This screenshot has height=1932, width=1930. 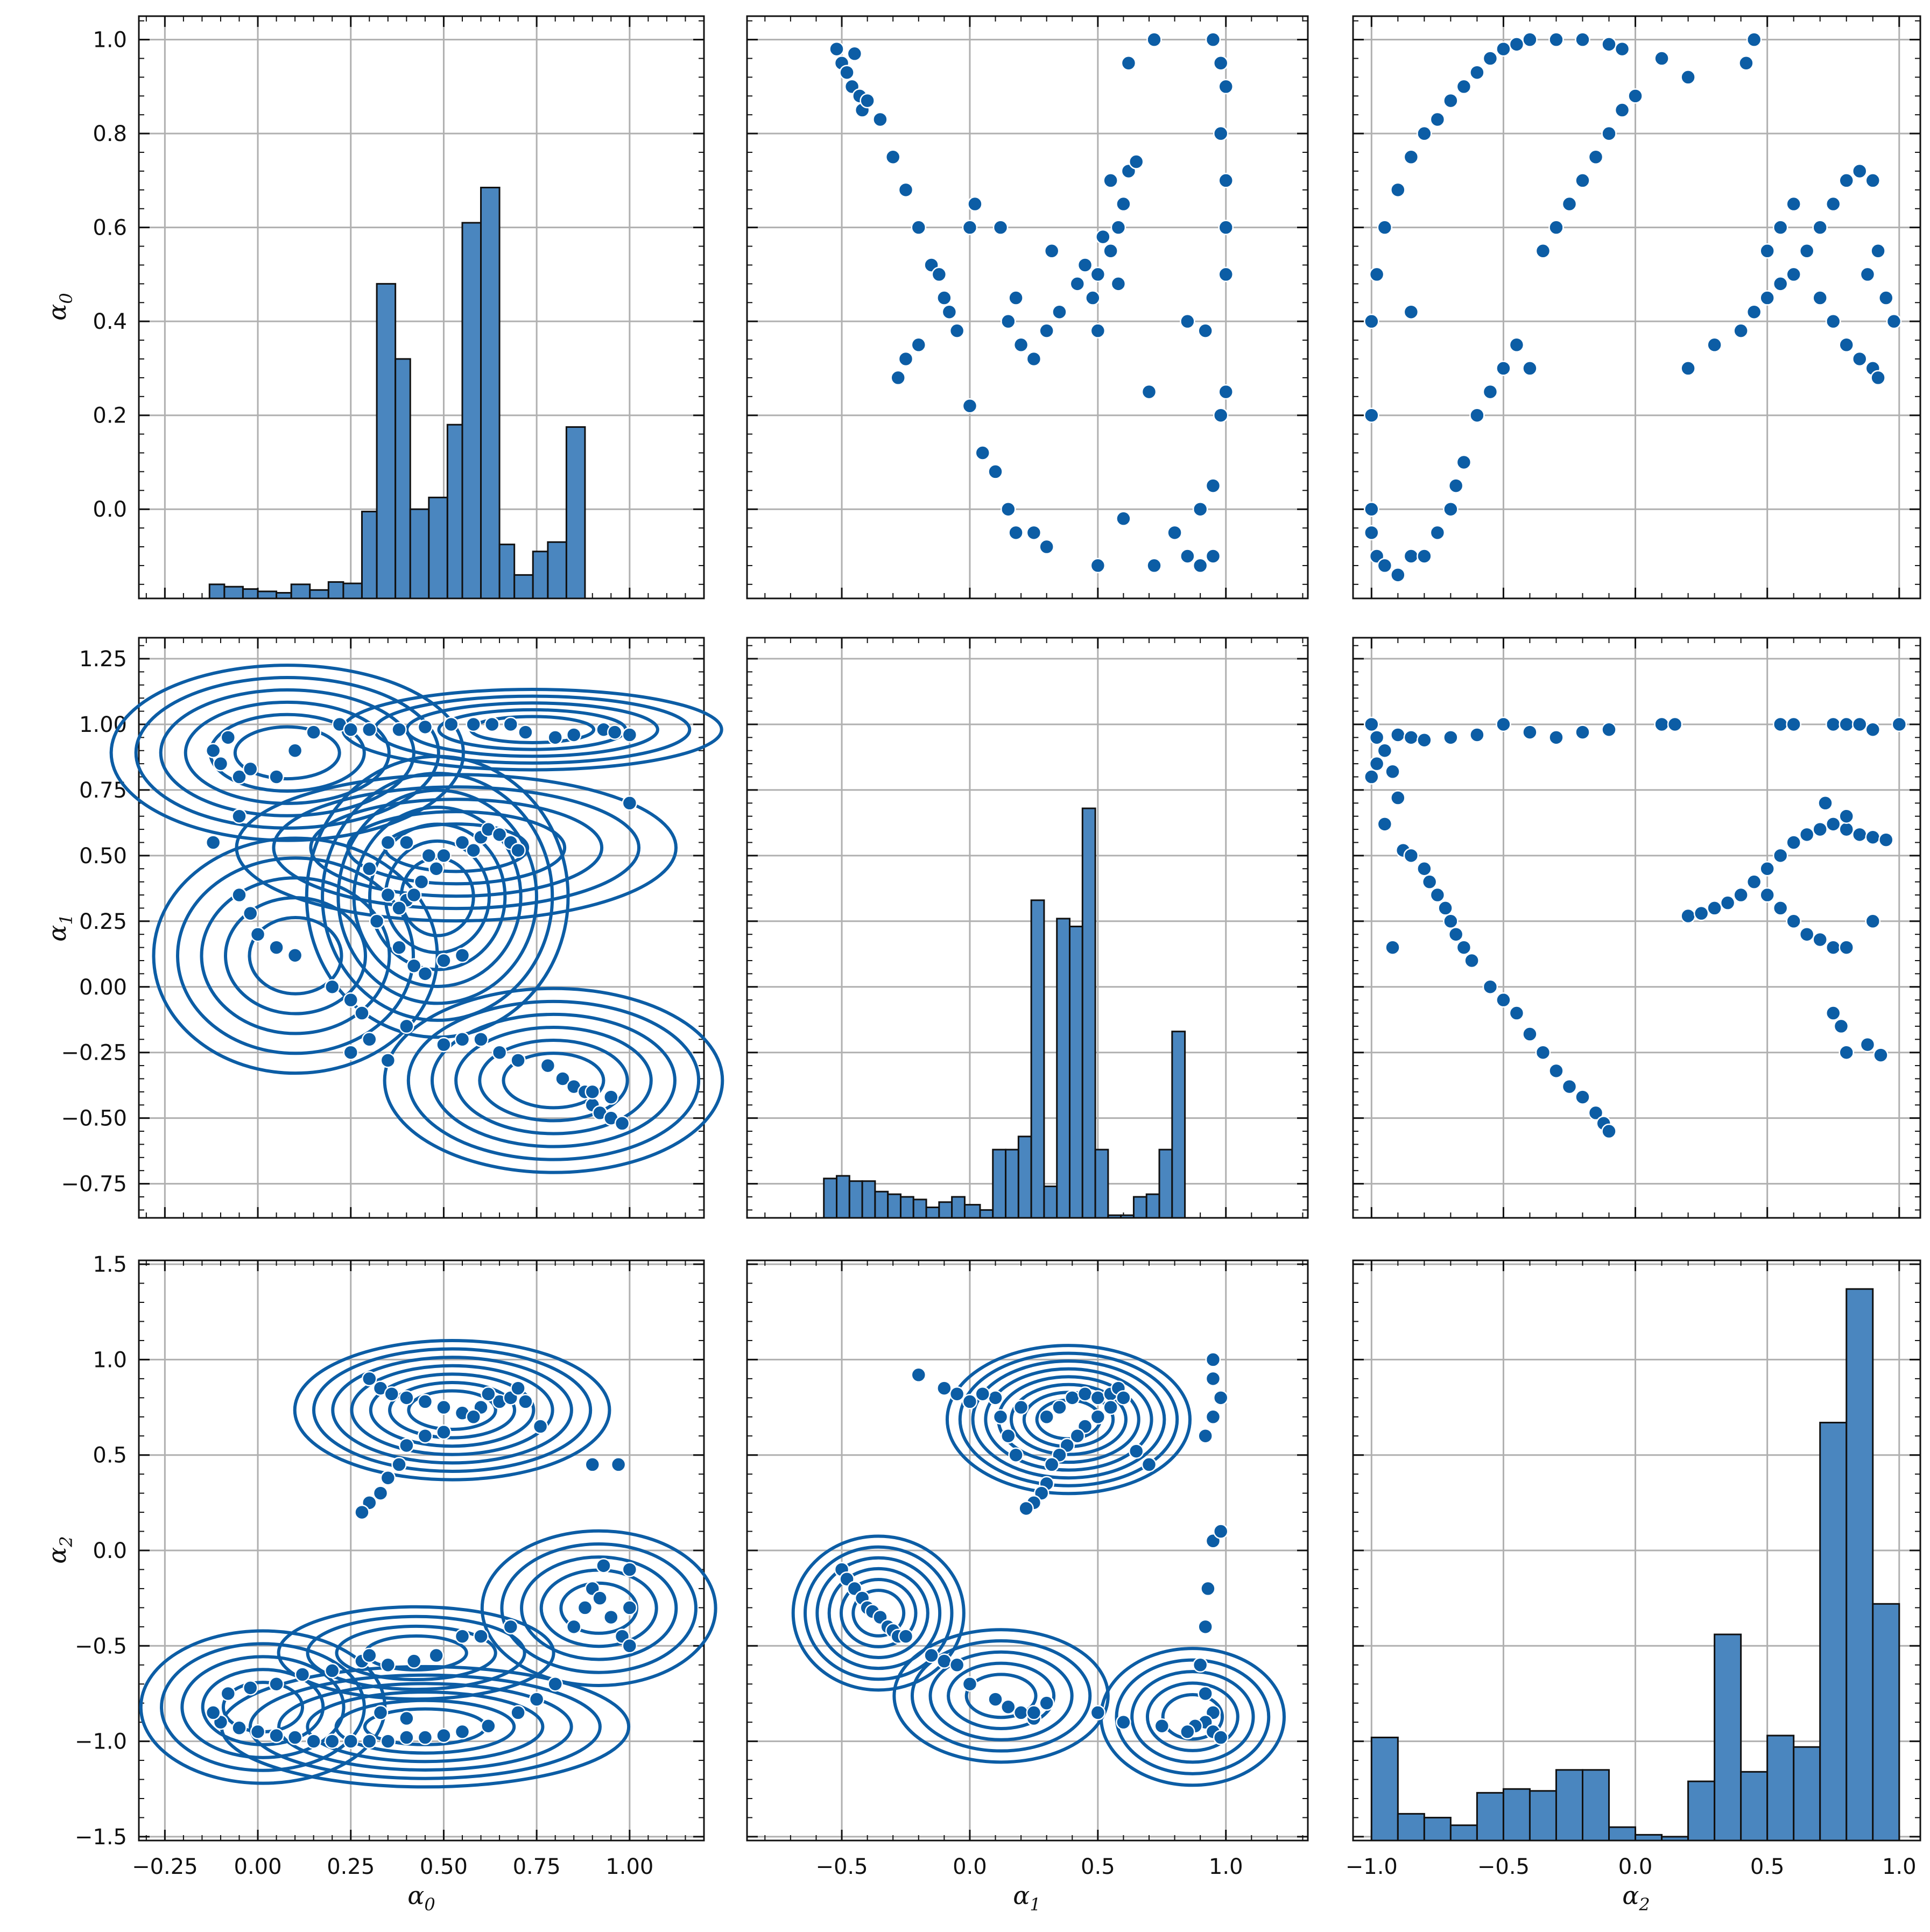 I want to click on x-tick-label: 0.75, so click(x=537, y=1867).